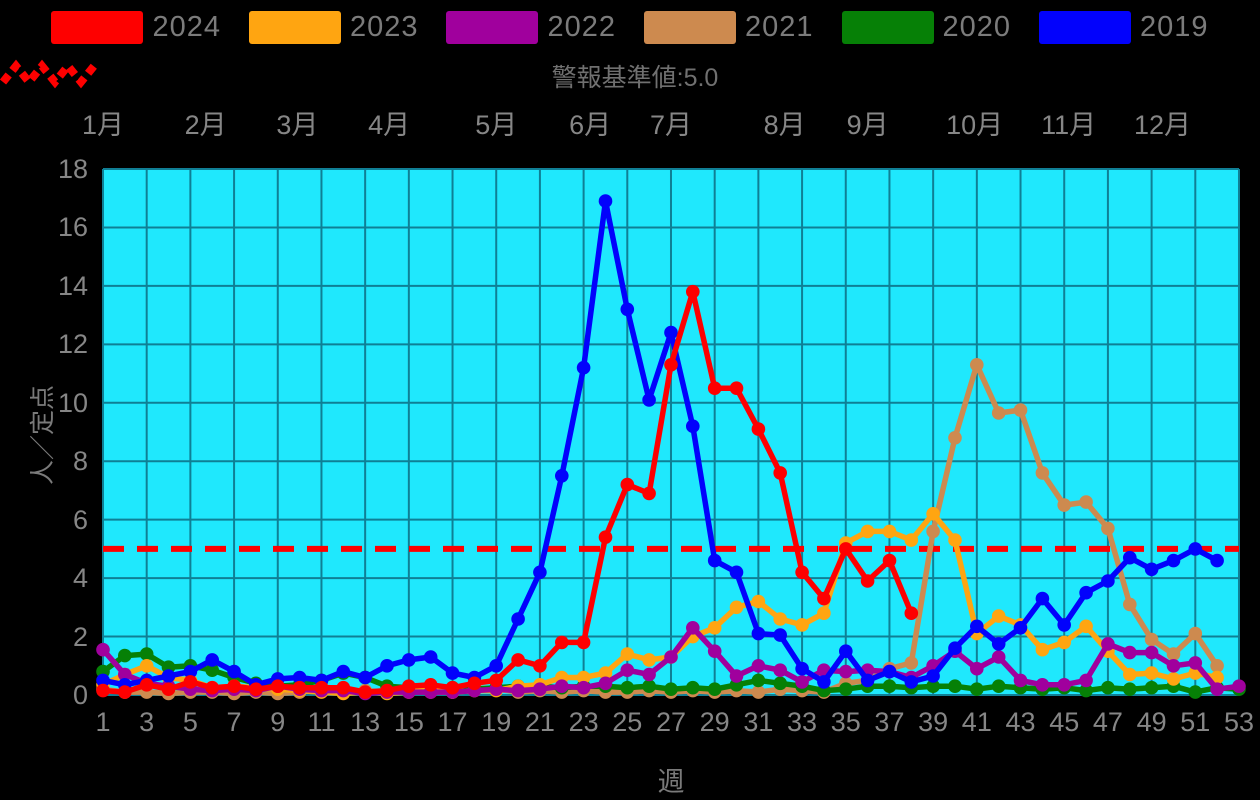 This screenshot has width=1260, height=800. Describe the element at coordinates (1174, 27) in the screenshot. I see `legend-label-2019: 2019` at that location.